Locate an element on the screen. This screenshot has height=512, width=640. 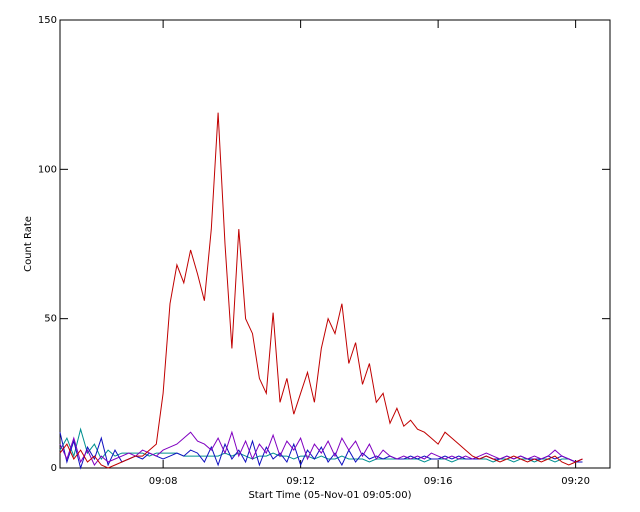
x-tick-label: 09:16 is located at coordinates (438, 481).